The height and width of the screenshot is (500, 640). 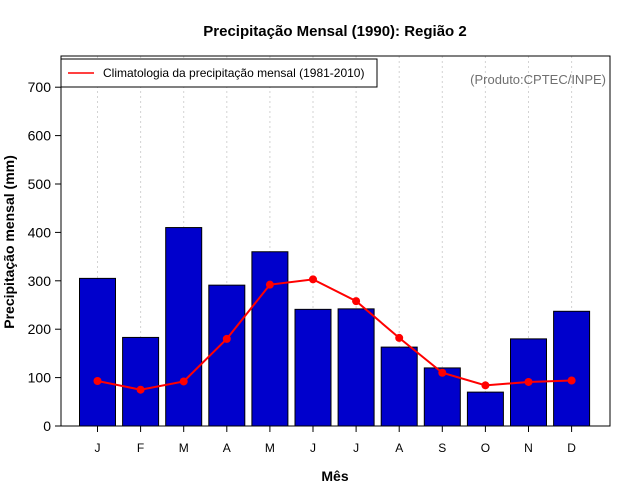 What do you see at coordinates (334, 31) in the screenshot?
I see `chart-title: Precipitação Mensal (1990): Região 2` at bounding box center [334, 31].